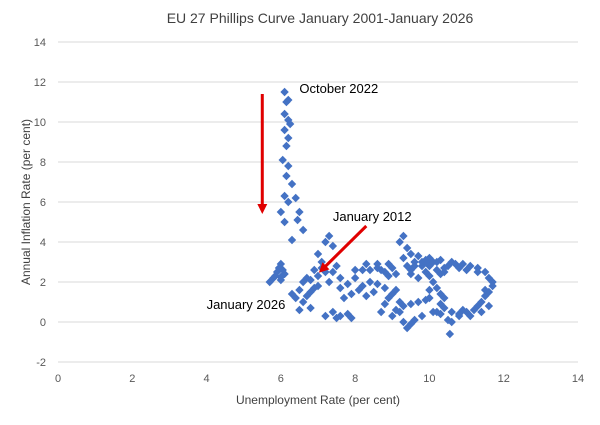 This screenshot has height=425, width=600. Describe the element at coordinates (43, 323) in the screenshot. I see `y-tick-label: 0` at that location.